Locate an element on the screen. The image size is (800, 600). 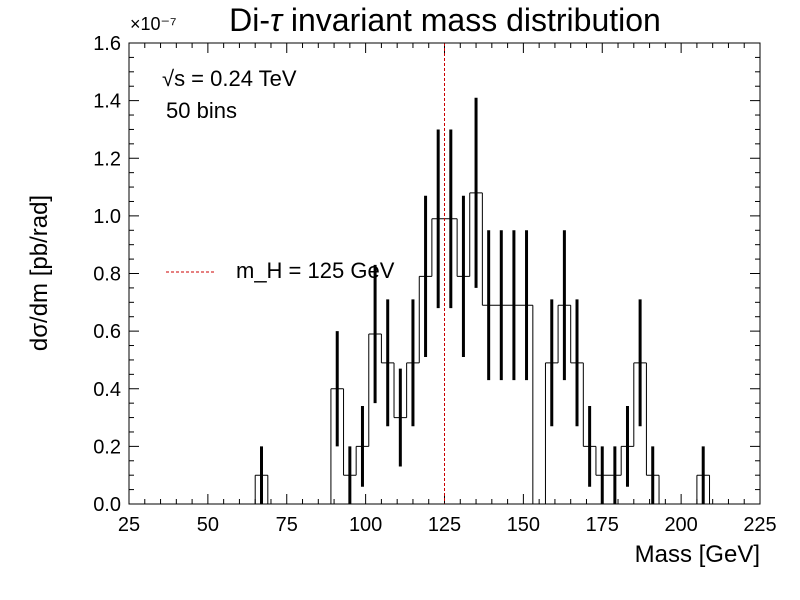
annotation-bins: 50 bins is located at coordinates (201, 110).